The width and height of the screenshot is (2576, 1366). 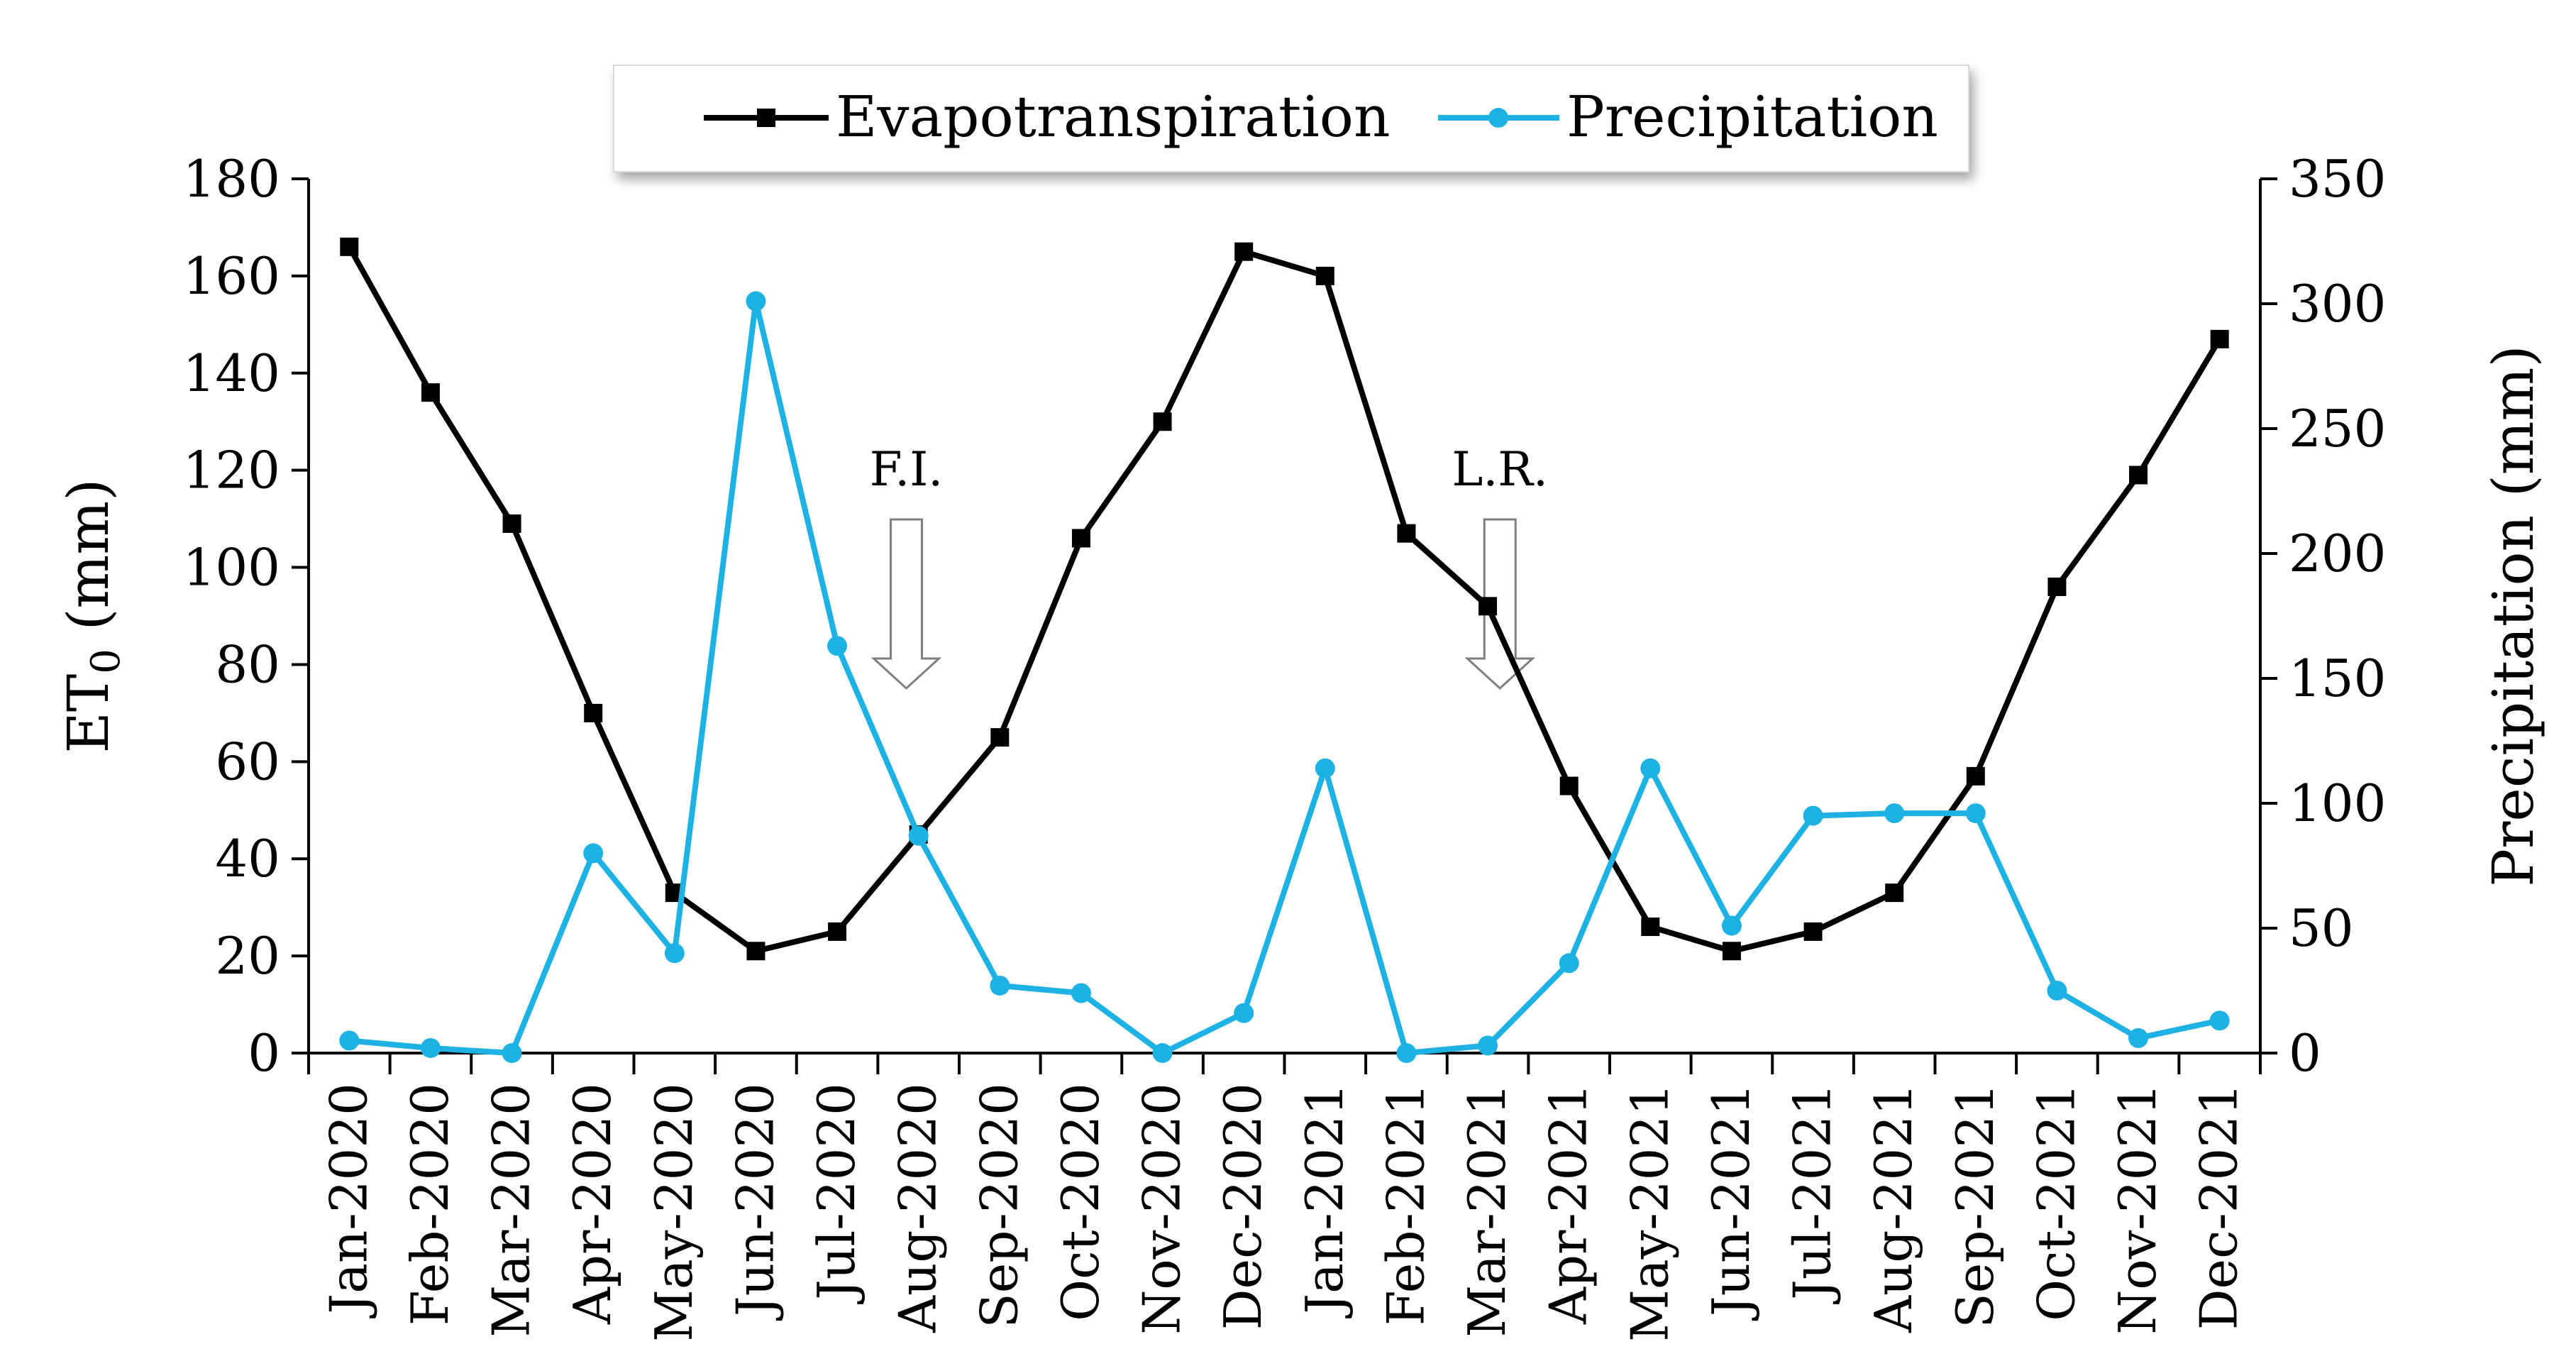 What do you see at coordinates (1500, 469) in the screenshot?
I see `annotation-label-1: L.R.` at bounding box center [1500, 469].